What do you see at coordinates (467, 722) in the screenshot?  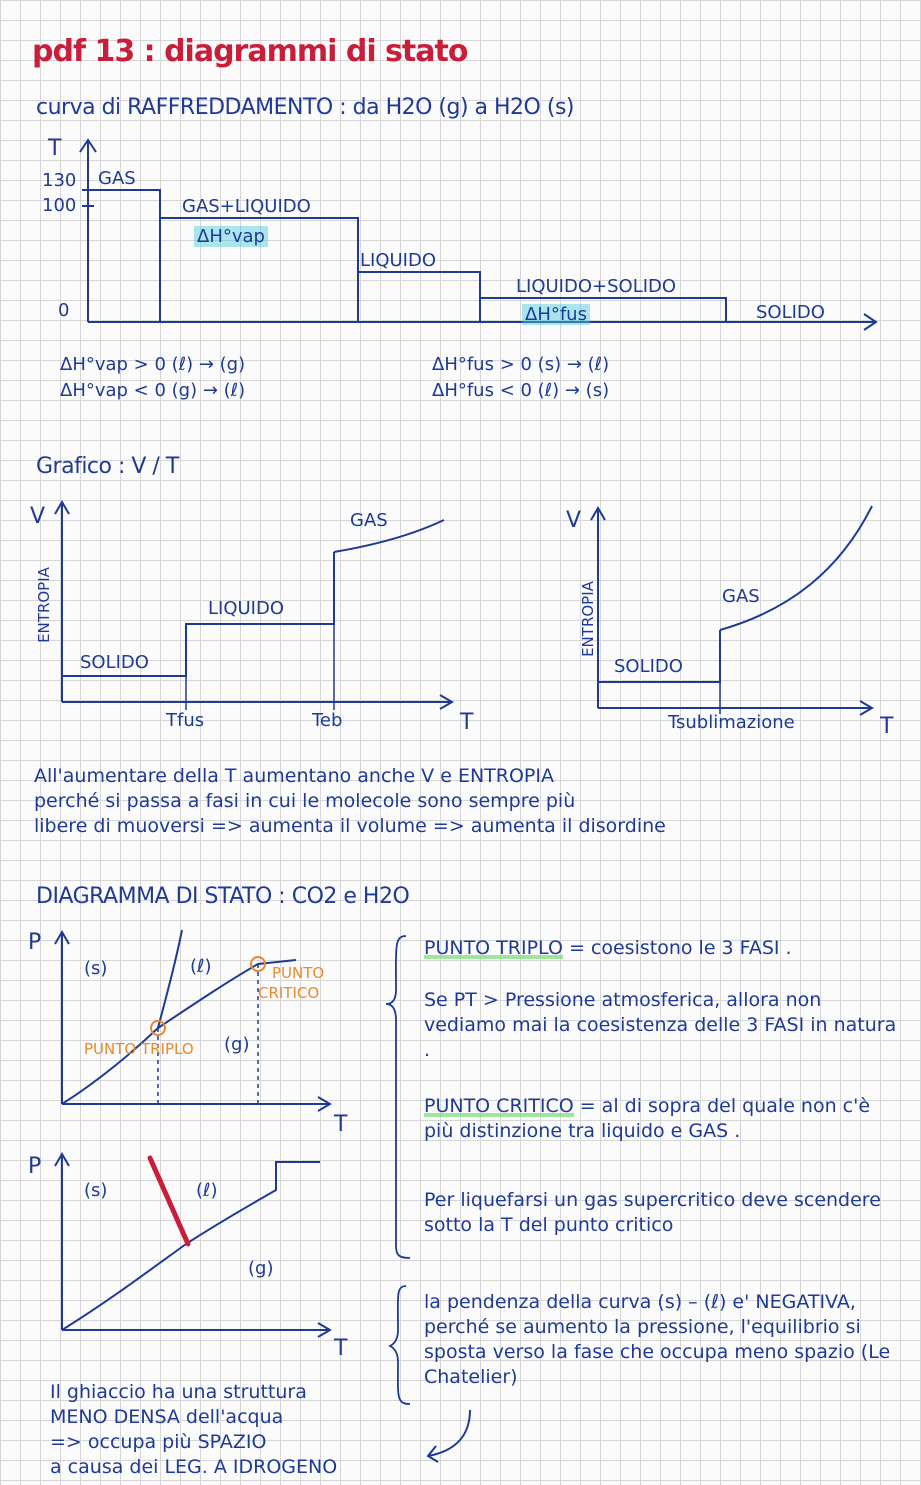 I see `left-axis-T: T` at bounding box center [467, 722].